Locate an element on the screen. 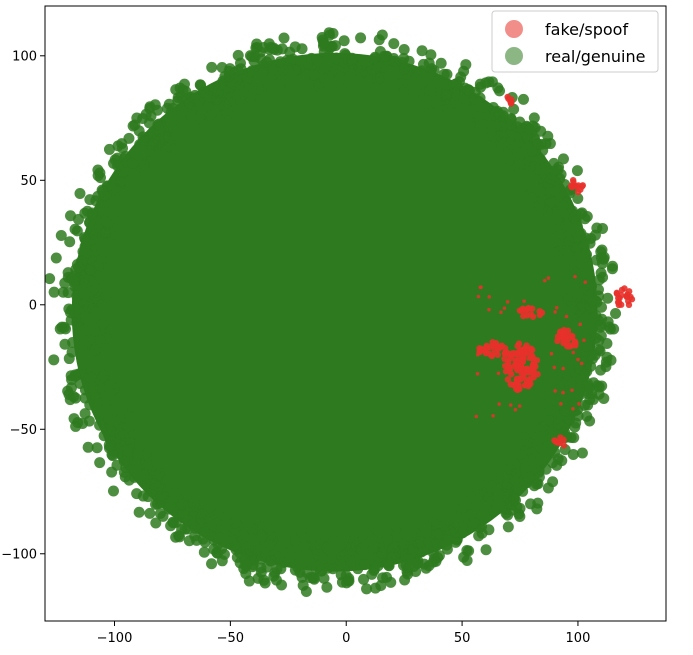 Image resolution: width=693 pixels, height=655 pixels. legend-marker-fake is located at coordinates (514, 29).